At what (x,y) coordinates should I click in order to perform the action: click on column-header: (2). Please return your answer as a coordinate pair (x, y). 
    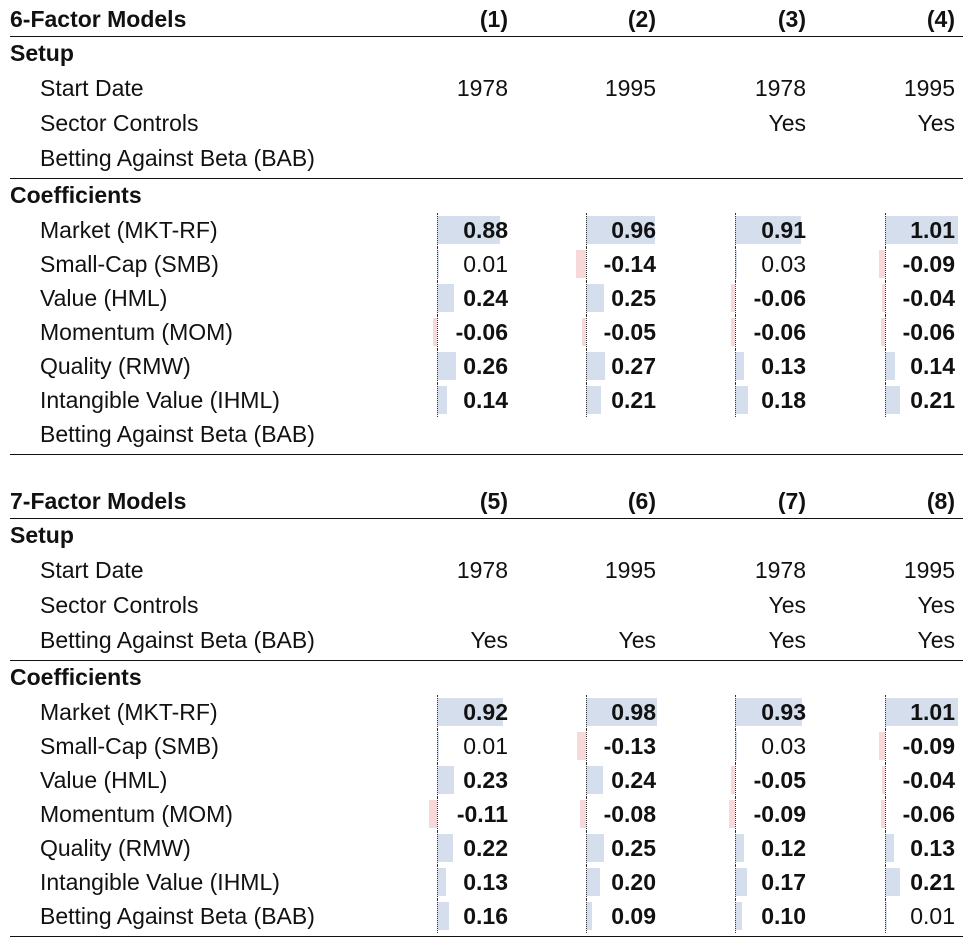
    Looking at the image, I should click on (641, 19).